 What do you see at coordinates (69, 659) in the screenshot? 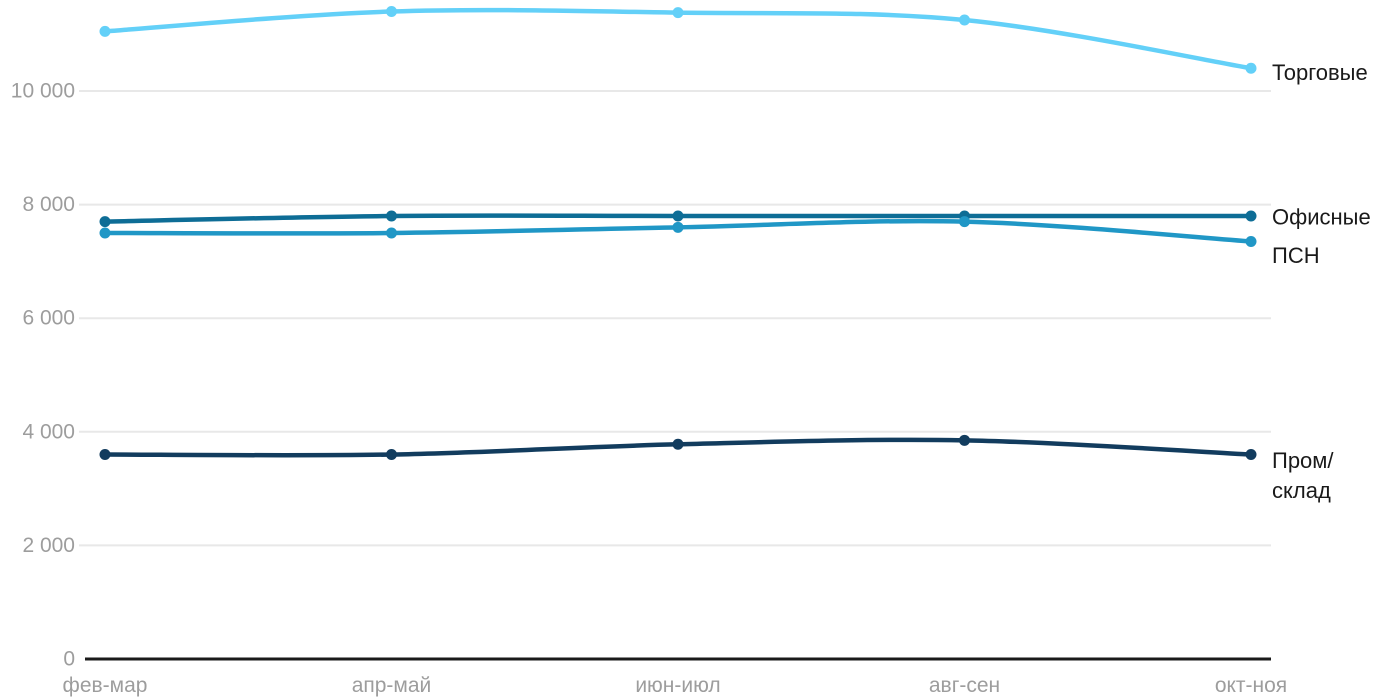
I see `y-axis-tick-label: 0` at bounding box center [69, 659].